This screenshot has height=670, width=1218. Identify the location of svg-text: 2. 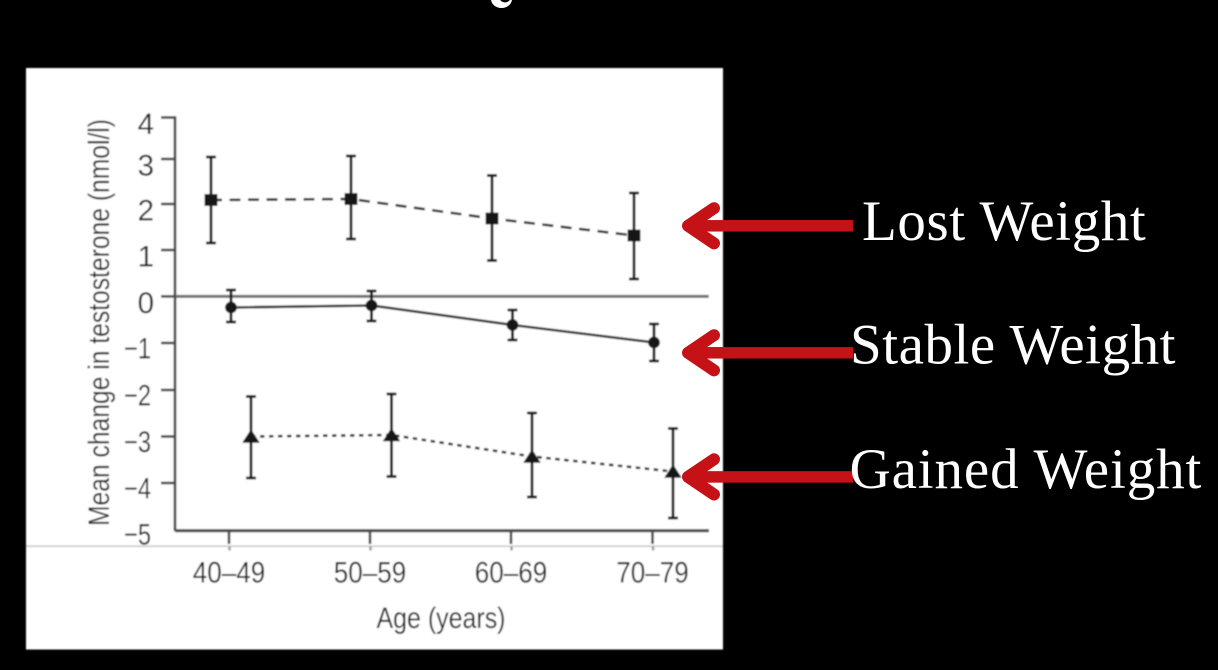
(146, 211).